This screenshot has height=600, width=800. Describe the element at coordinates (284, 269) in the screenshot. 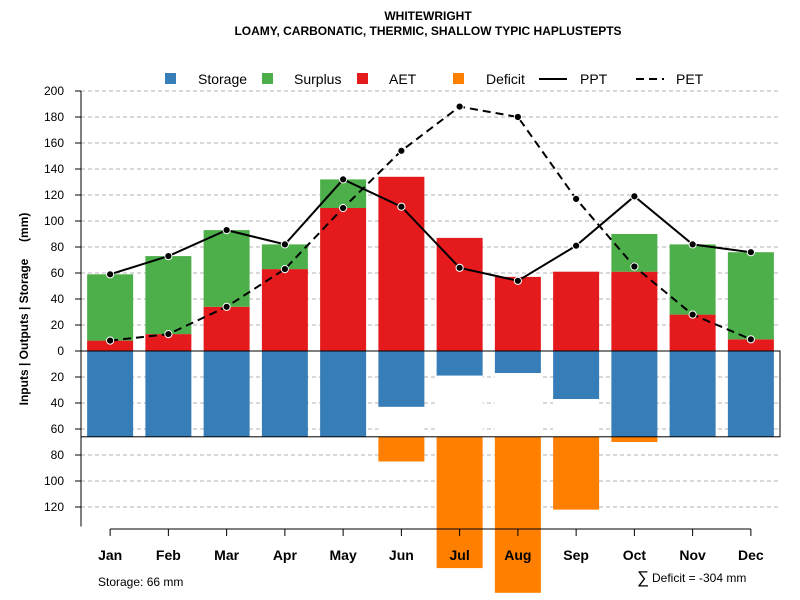

I see `pet-point-apr` at that location.